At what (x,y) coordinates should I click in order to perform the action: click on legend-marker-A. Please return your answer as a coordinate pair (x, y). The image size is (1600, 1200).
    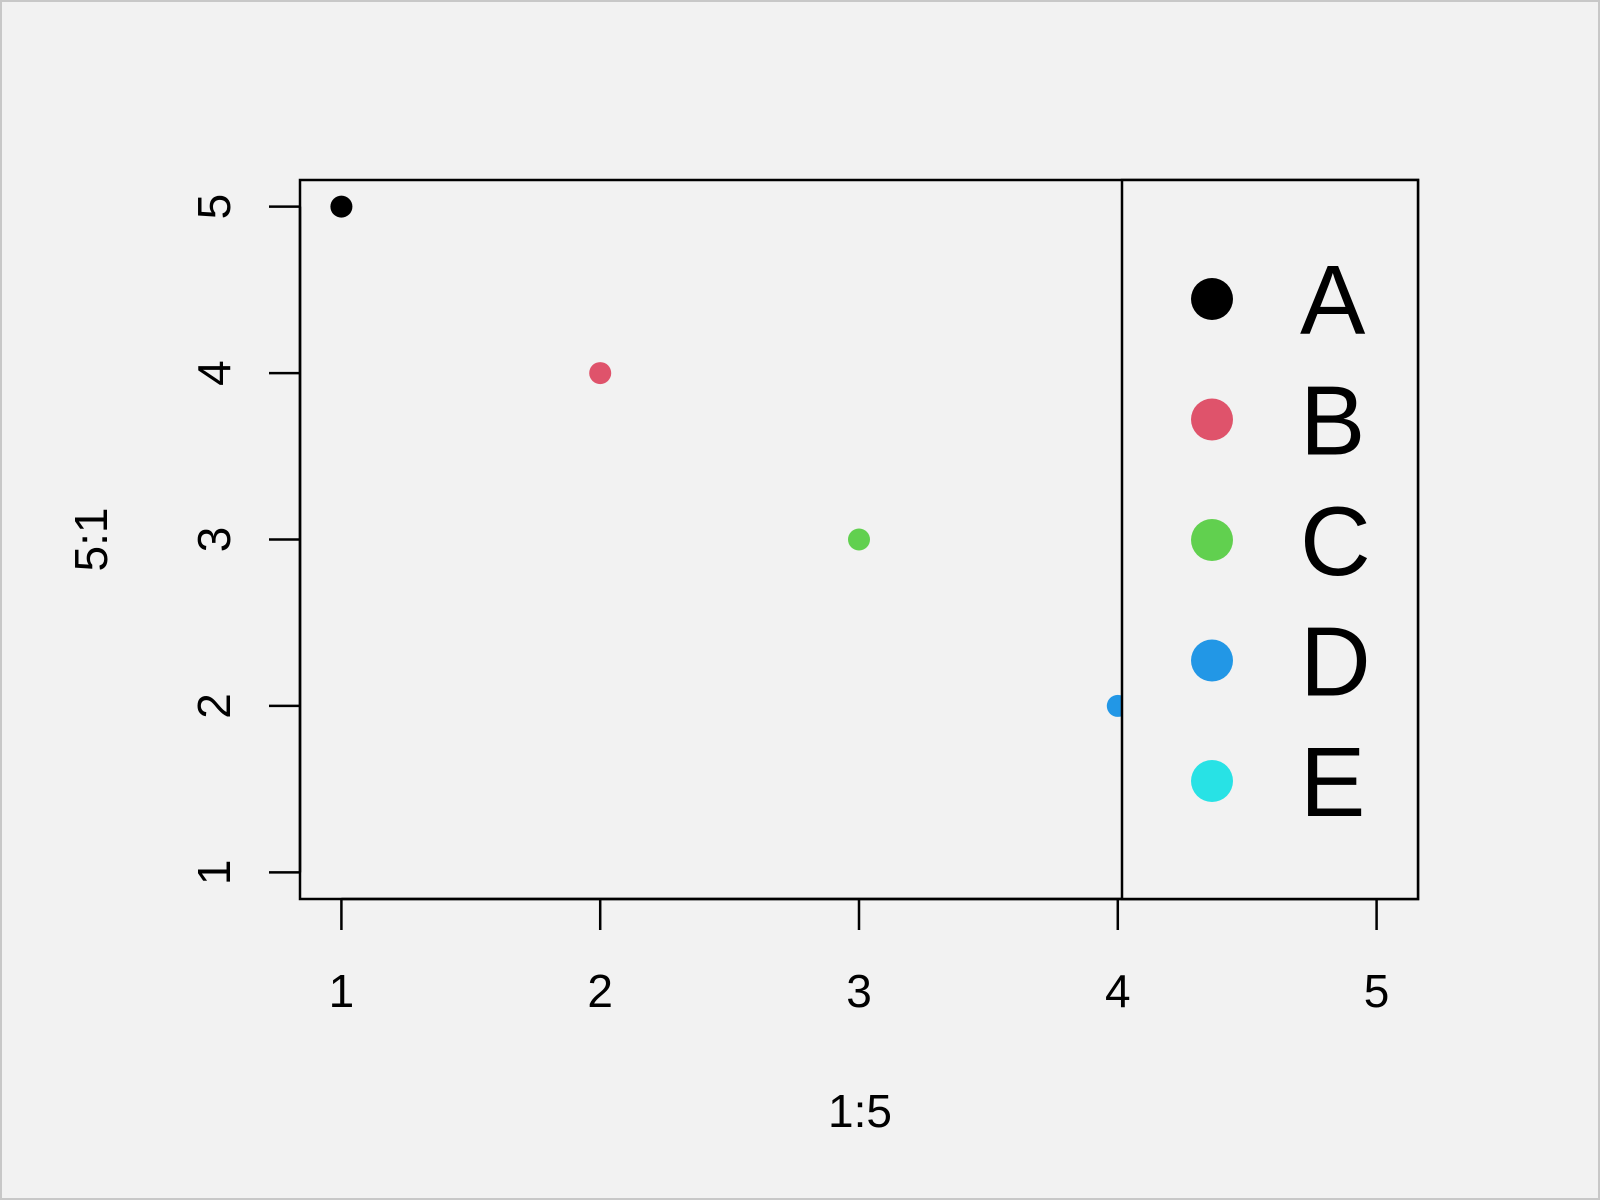
    Looking at the image, I should click on (1212, 299).